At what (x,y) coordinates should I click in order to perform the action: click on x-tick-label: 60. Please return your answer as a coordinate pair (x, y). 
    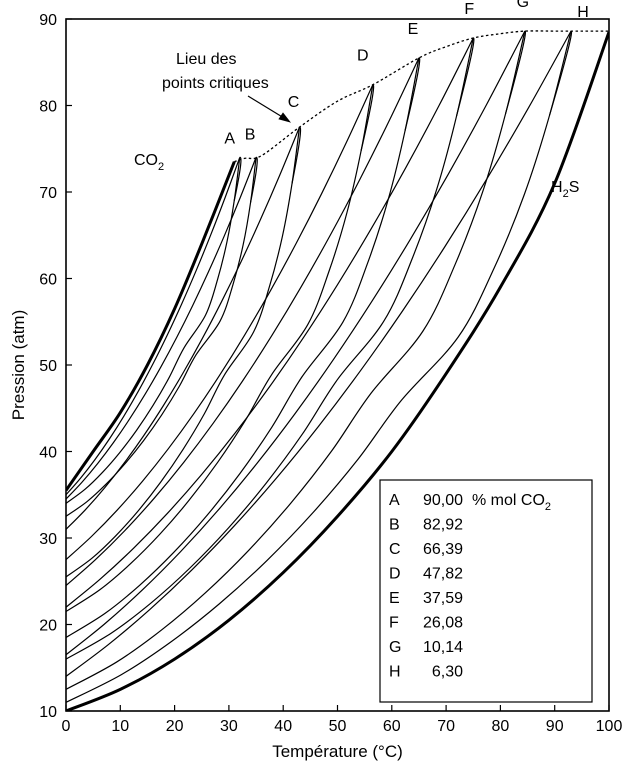
    Looking at the image, I should click on (392, 726).